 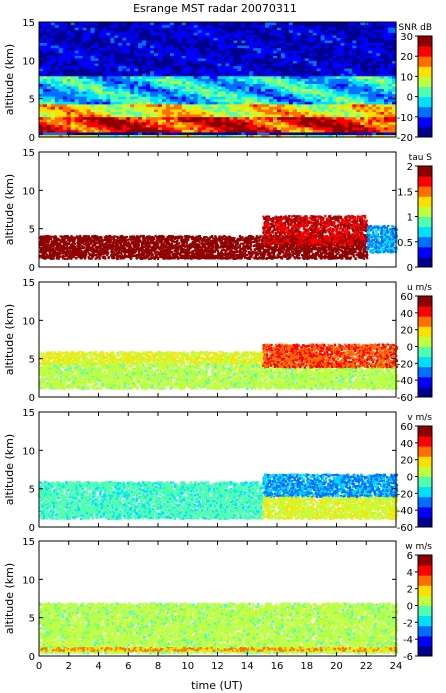 I want to click on colorbar-tick-label: 10, so click(x=406, y=77).